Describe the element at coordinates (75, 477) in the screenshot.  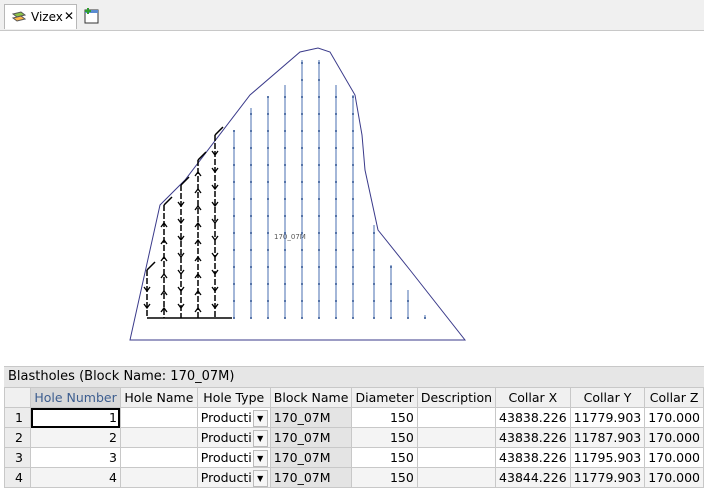
I see `hole-number-cell: 4` at that location.